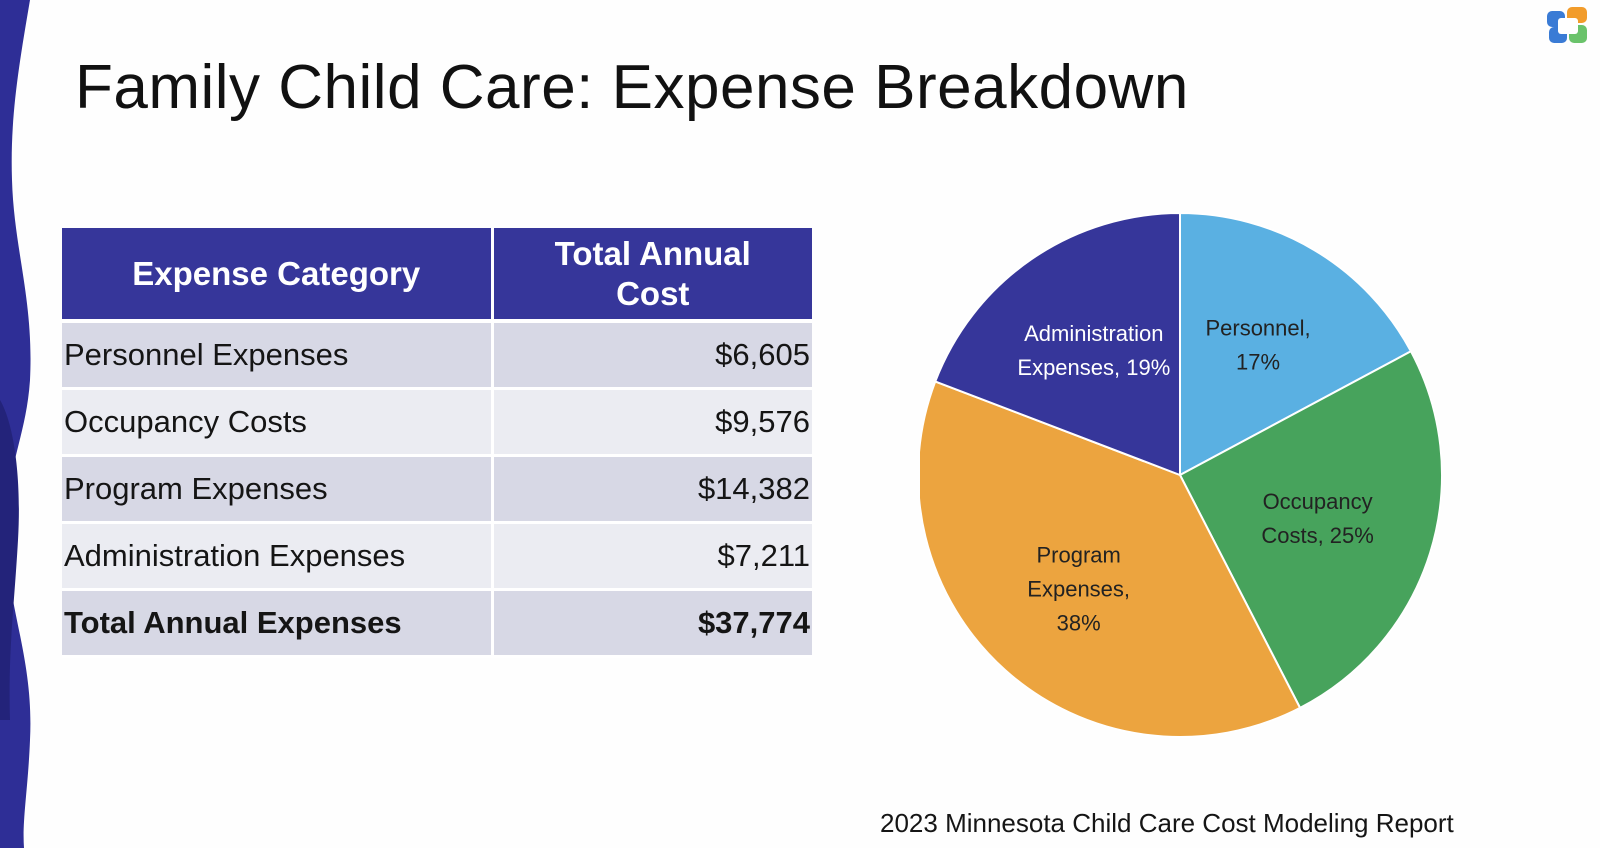 The image size is (1600, 848). What do you see at coordinates (278, 623) in the screenshot?
I see `total-category: Total Annual Expenses` at bounding box center [278, 623].